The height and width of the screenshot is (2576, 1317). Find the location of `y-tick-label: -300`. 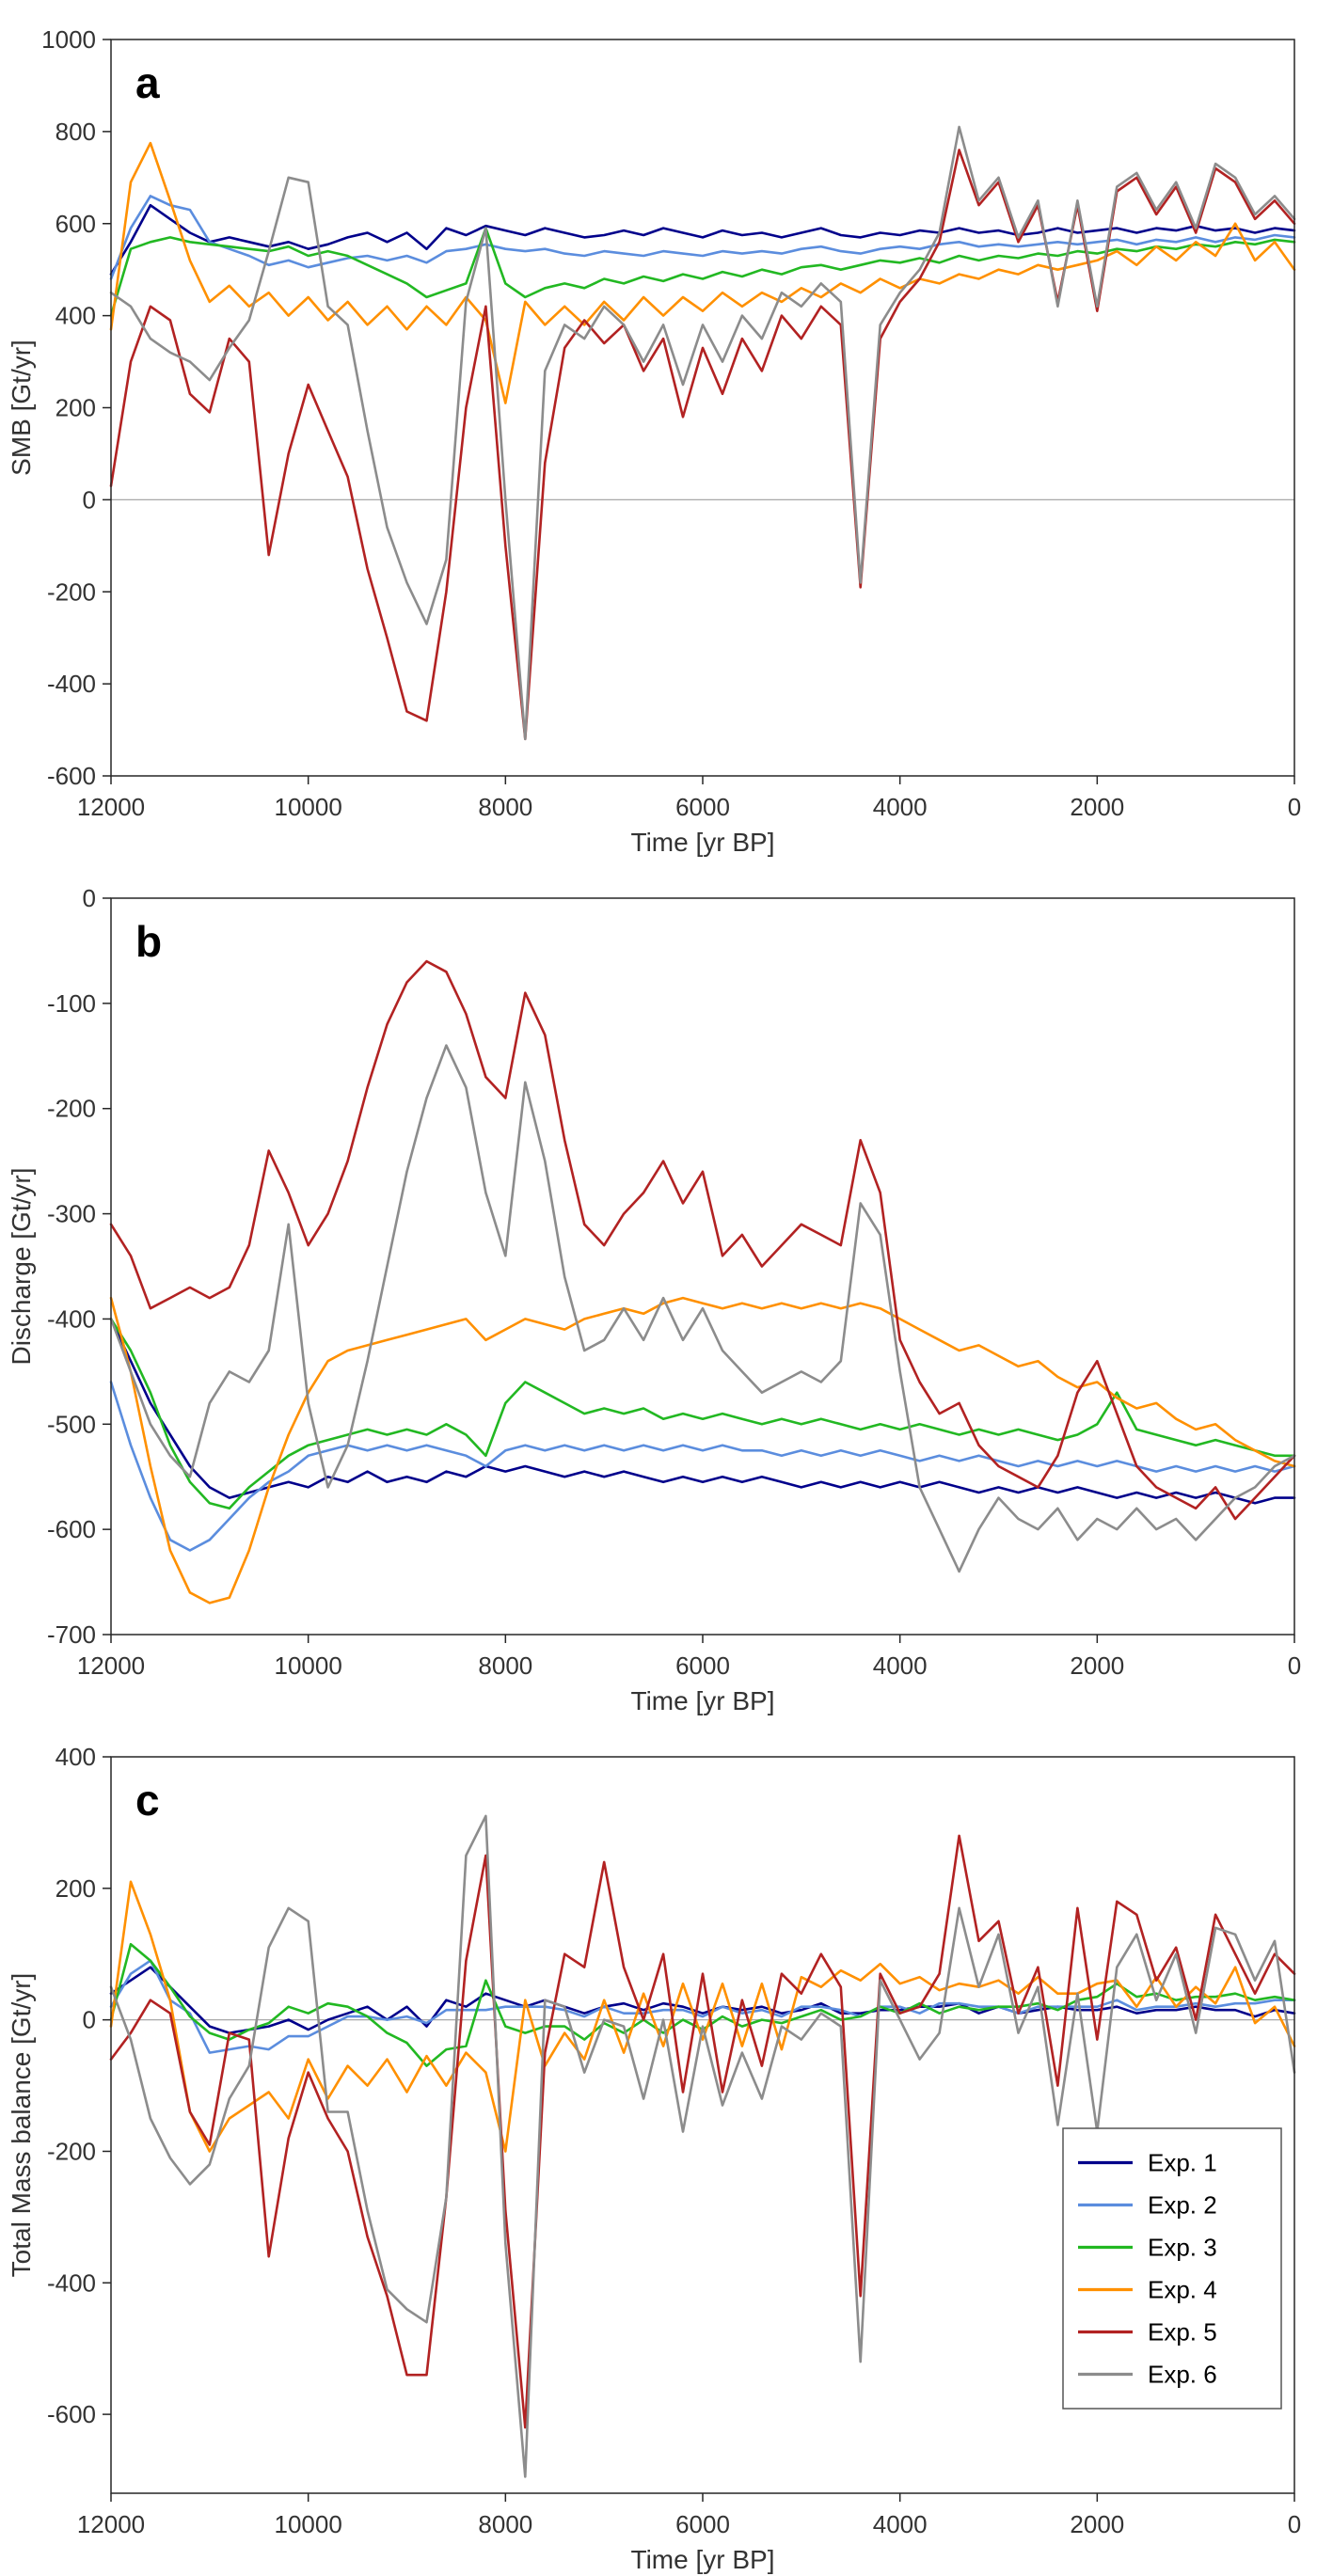

y-tick-label: -300 is located at coordinates (71, 1214).